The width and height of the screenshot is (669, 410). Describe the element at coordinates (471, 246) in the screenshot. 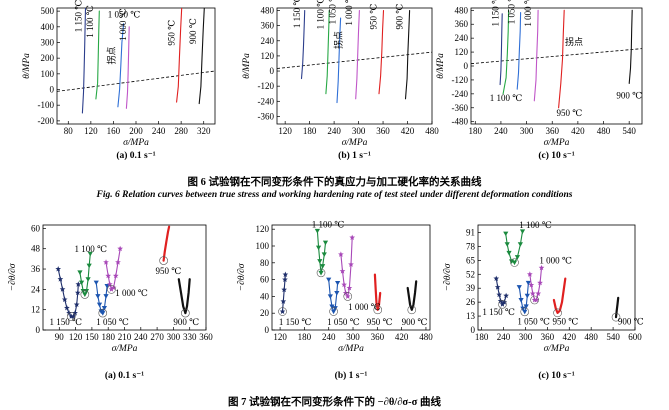

I see `y-tick-label: 78` at that location.